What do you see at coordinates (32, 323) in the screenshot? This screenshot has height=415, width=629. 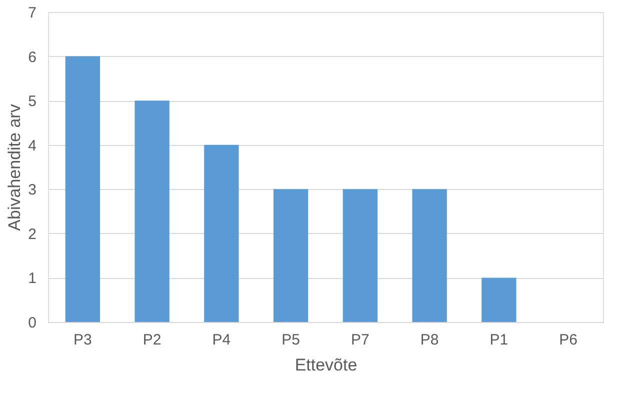 I see `y-tick-label: 0` at bounding box center [32, 323].